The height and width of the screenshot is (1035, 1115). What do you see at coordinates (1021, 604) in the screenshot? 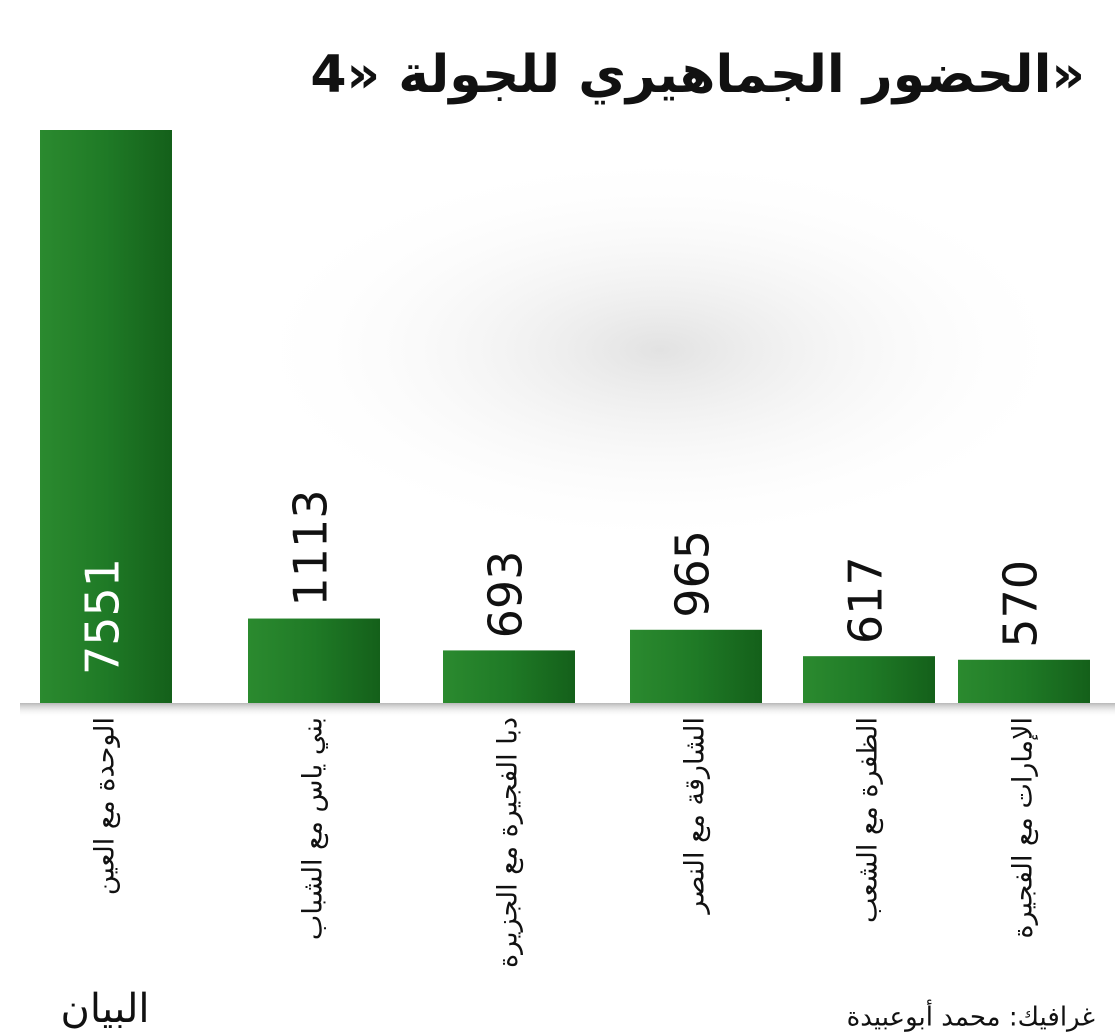
I see `value-label: 570` at bounding box center [1021, 604].